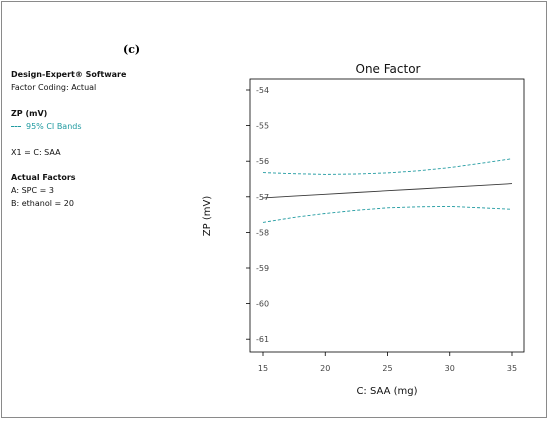  Describe the element at coordinates (69, 74) in the screenshot. I see `software-name: Design-Expert® Software` at that location.